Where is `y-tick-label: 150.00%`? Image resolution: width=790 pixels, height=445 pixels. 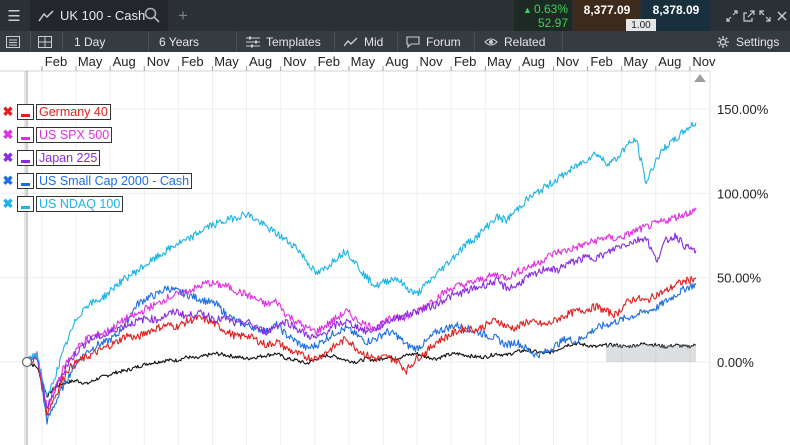
y-tick-label: 150.00% is located at coordinates (743, 109).